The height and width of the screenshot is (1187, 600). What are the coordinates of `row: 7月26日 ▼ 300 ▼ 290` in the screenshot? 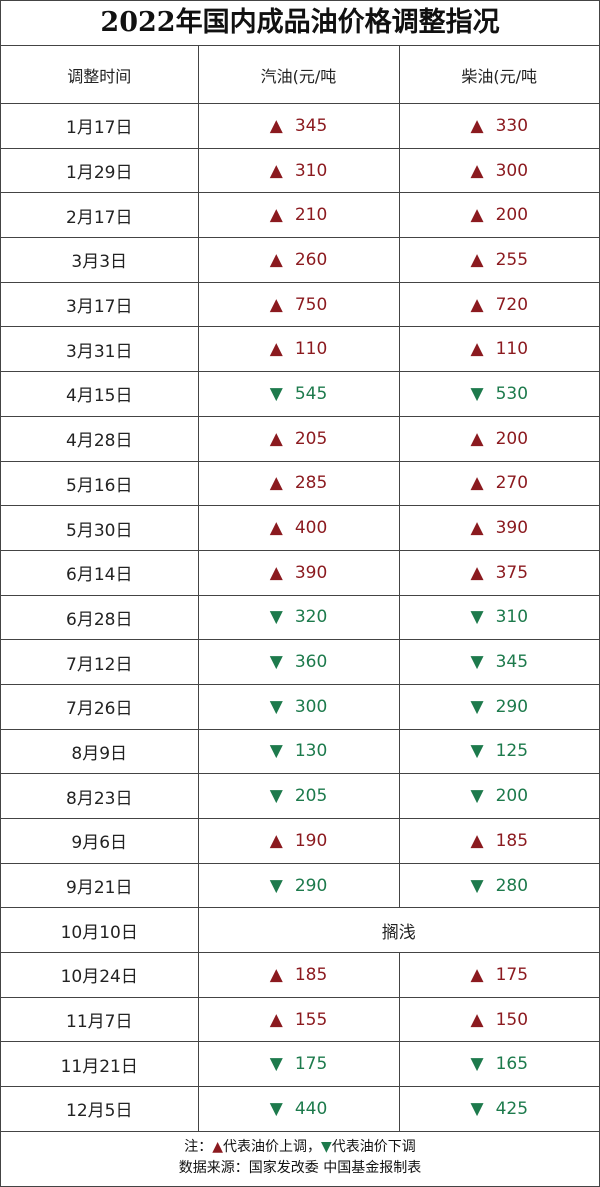 It's located at (300, 706).